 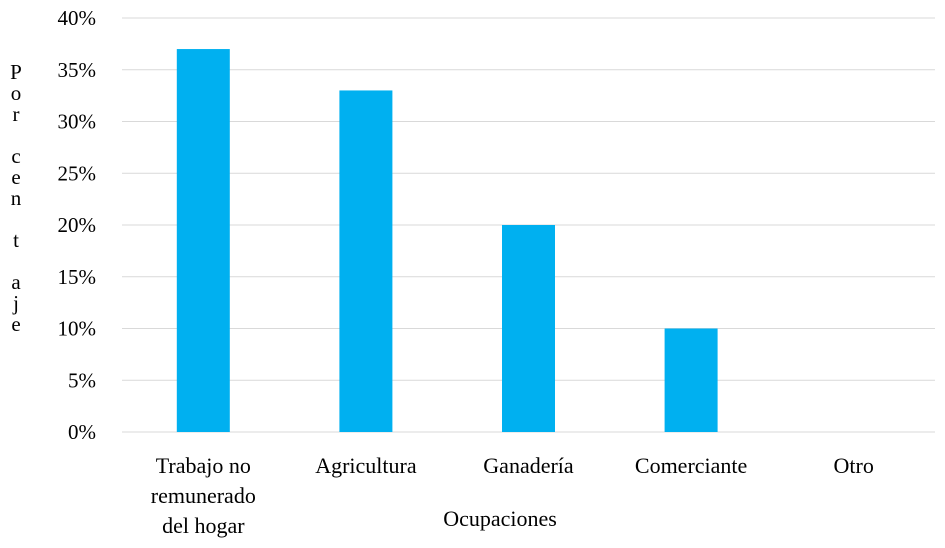 I want to click on y-tick-label: 25%, so click(x=77, y=173).